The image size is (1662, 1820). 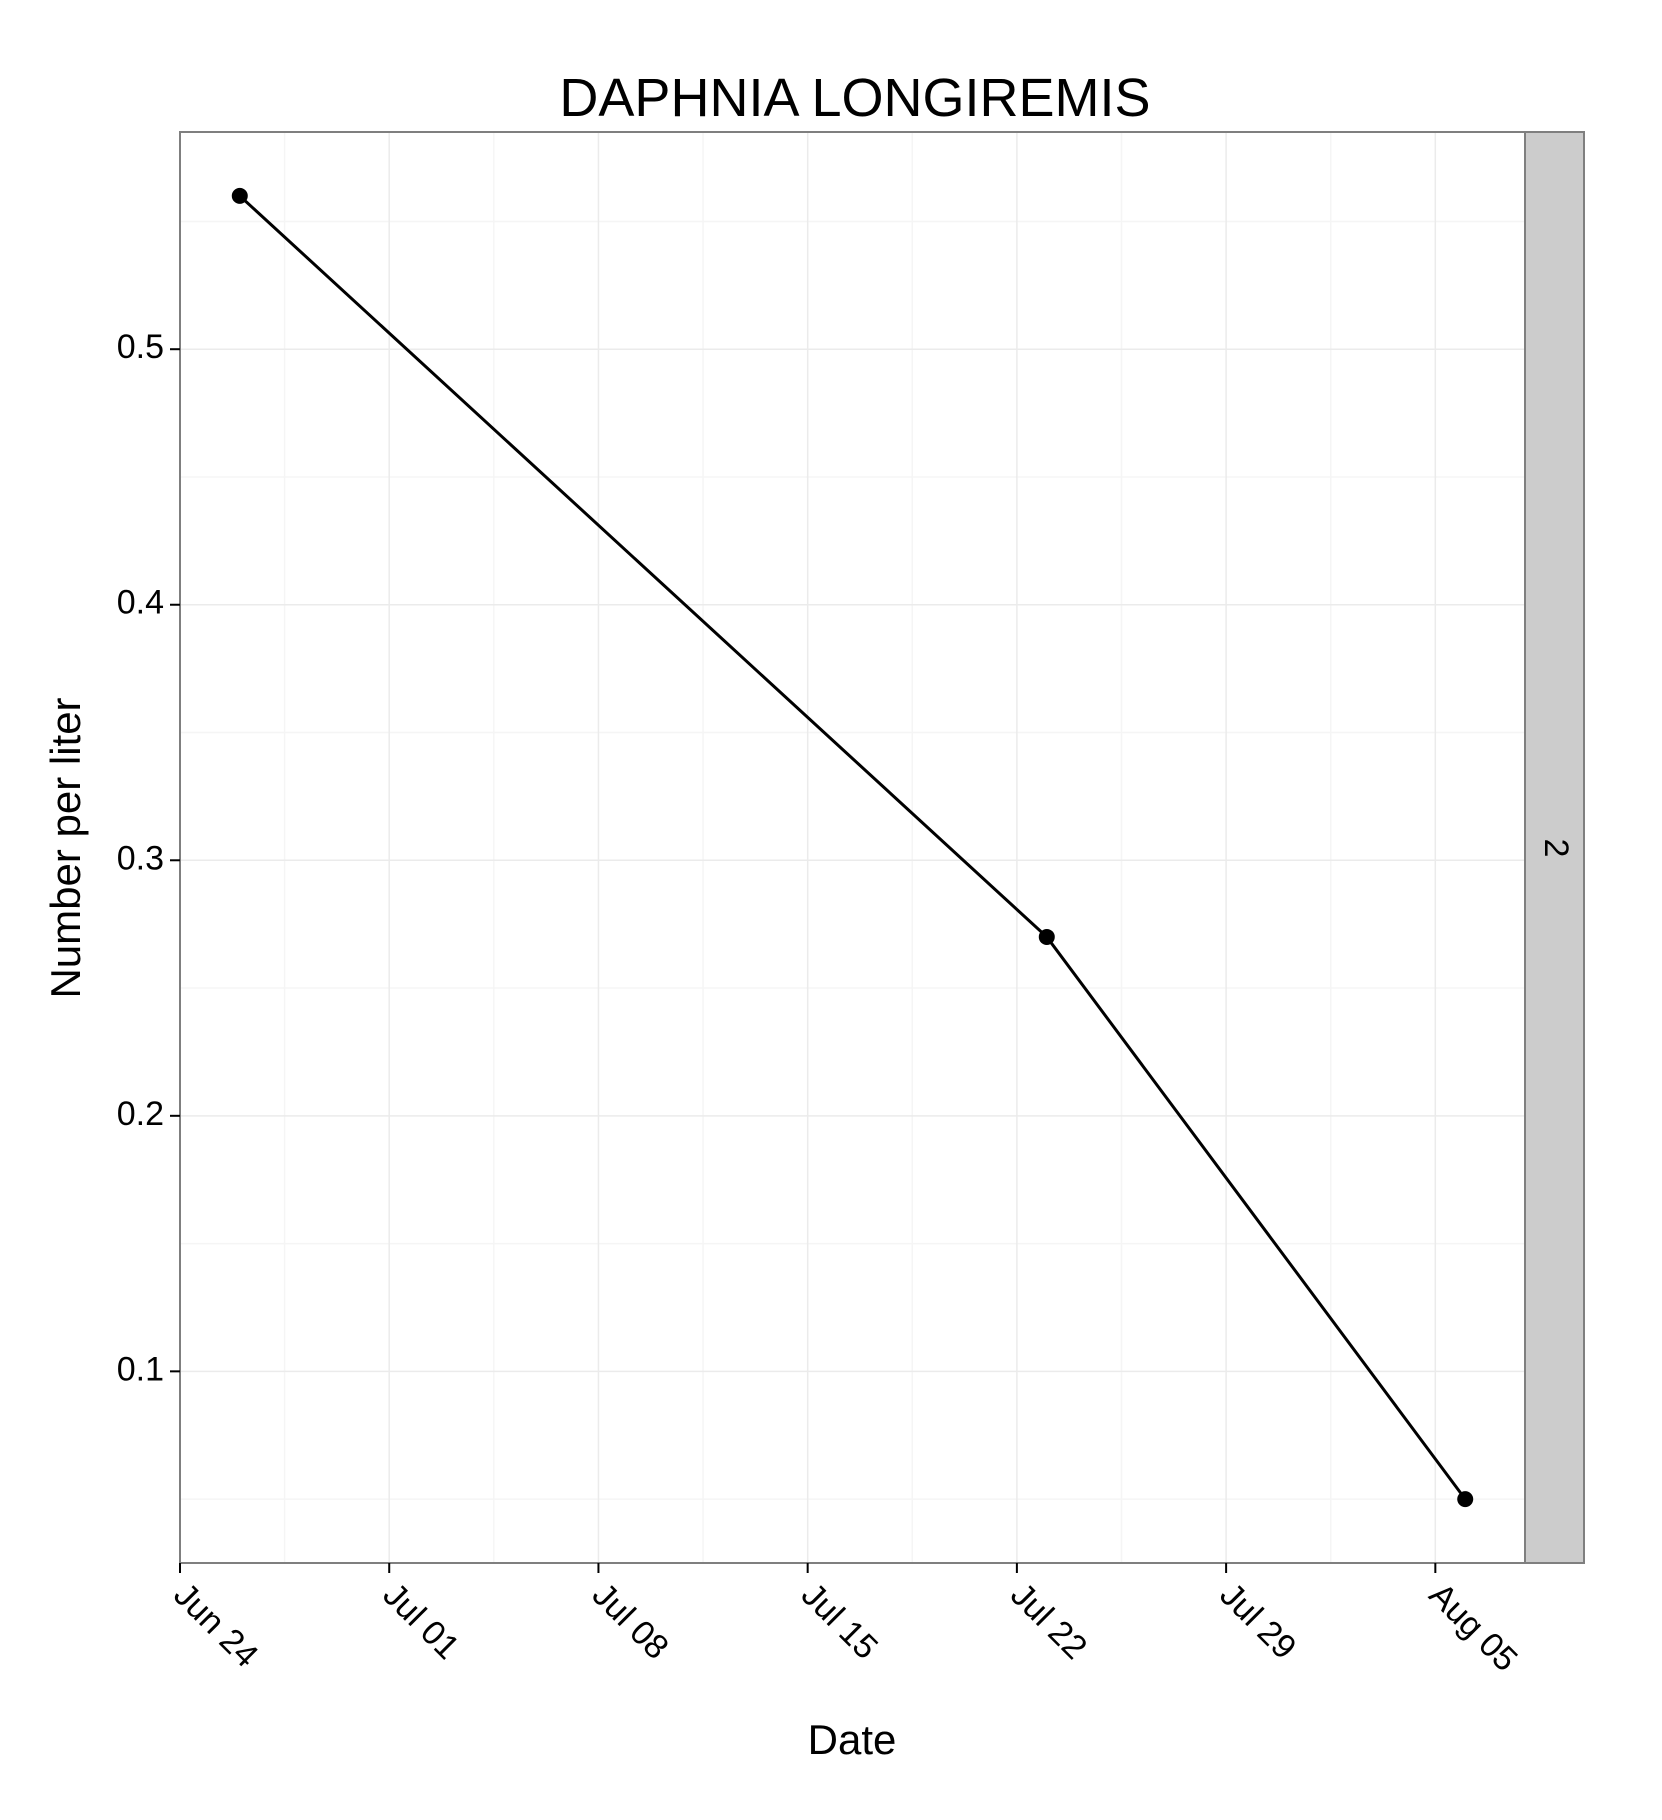 What do you see at coordinates (839, 1621) in the screenshot?
I see `x-tick-label: Jul 15` at bounding box center [839, 1621].